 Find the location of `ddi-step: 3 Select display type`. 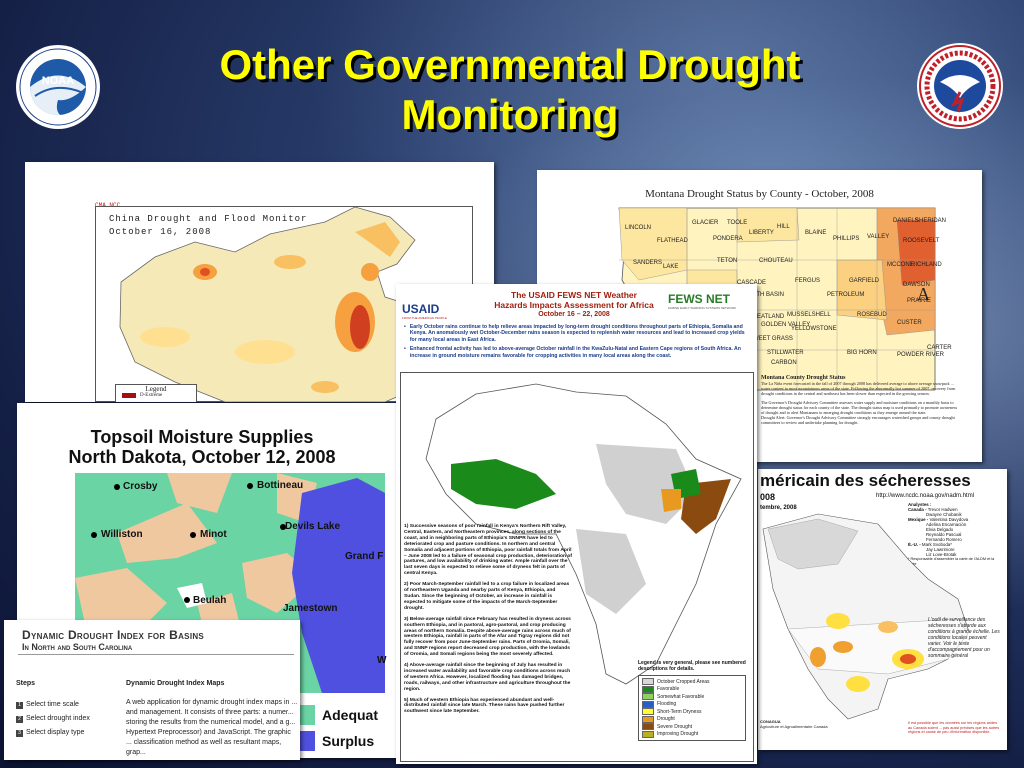

ddi-step: 3 Select display type is located at coordinates (53, 733).